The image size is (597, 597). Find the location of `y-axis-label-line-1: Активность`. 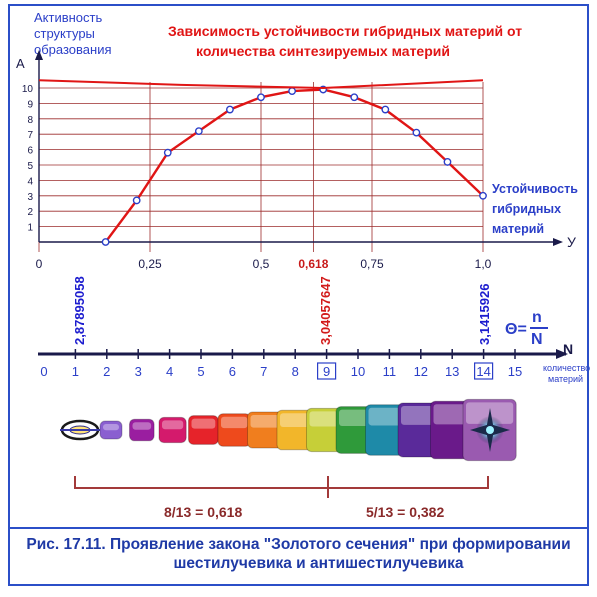

y-axis-label-line-1: Активность is located at coordinates (68, 17).